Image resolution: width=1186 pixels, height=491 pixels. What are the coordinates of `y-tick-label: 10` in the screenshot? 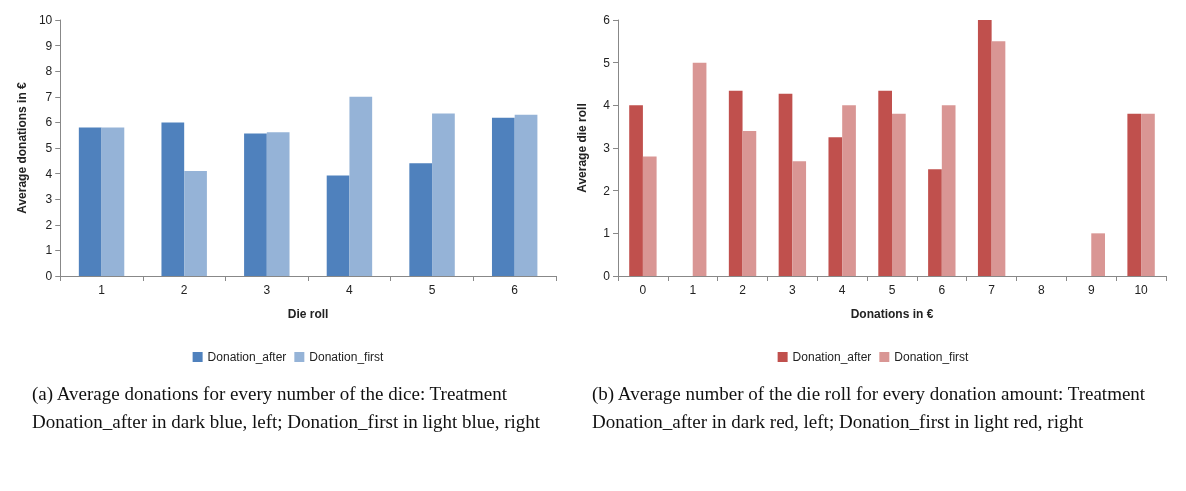 It's located at (45, 20).